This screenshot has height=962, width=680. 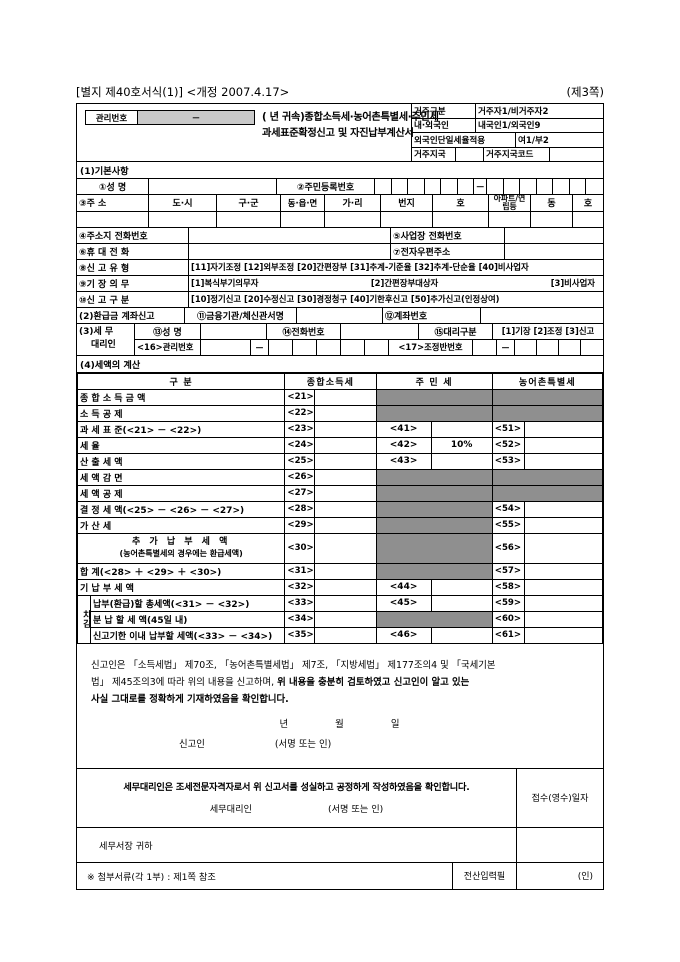 I want to click on table-row: 소 득 공 제 <22>, so click(x=340, y=413).